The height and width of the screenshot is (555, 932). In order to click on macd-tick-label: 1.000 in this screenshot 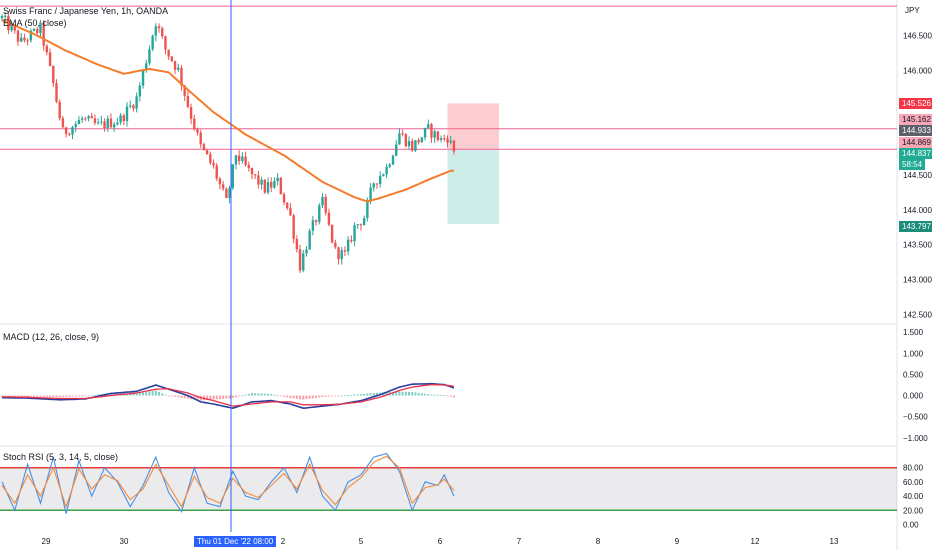, I will do `click(913, 353)`.